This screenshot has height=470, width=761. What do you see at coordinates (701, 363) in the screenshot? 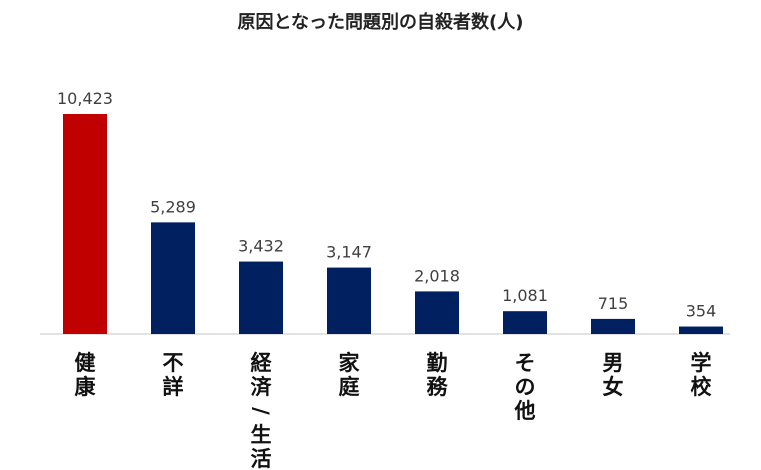
I see `category-char: 学` at bounding box center [701, 363].